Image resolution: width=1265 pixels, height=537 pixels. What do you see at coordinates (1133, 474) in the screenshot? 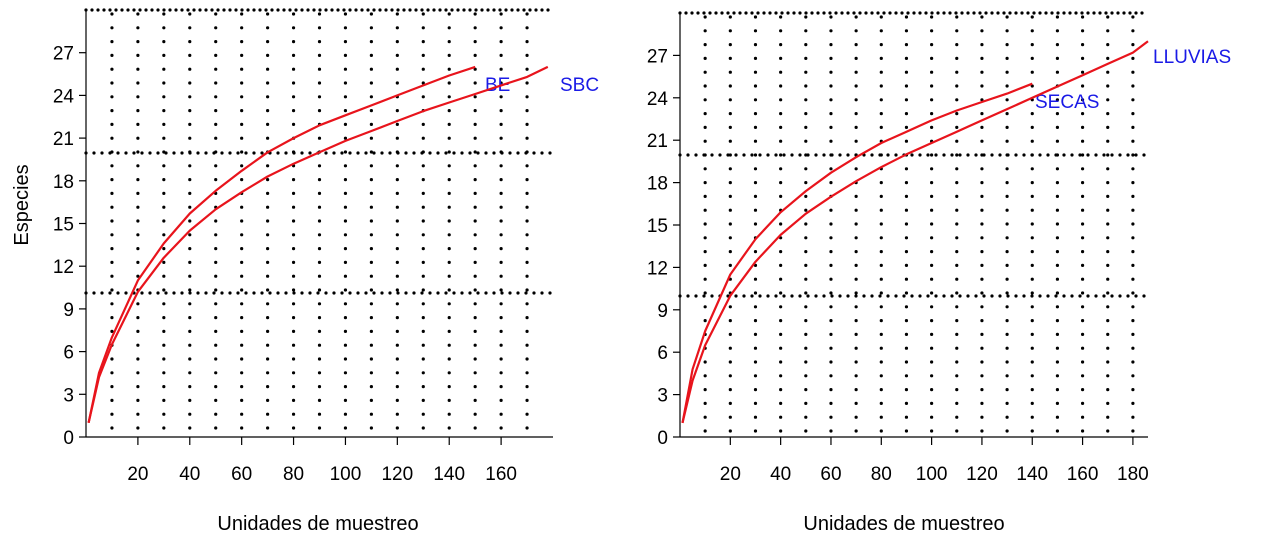
I see `x-tick-label: 180` at bounding box center [1133, 474].